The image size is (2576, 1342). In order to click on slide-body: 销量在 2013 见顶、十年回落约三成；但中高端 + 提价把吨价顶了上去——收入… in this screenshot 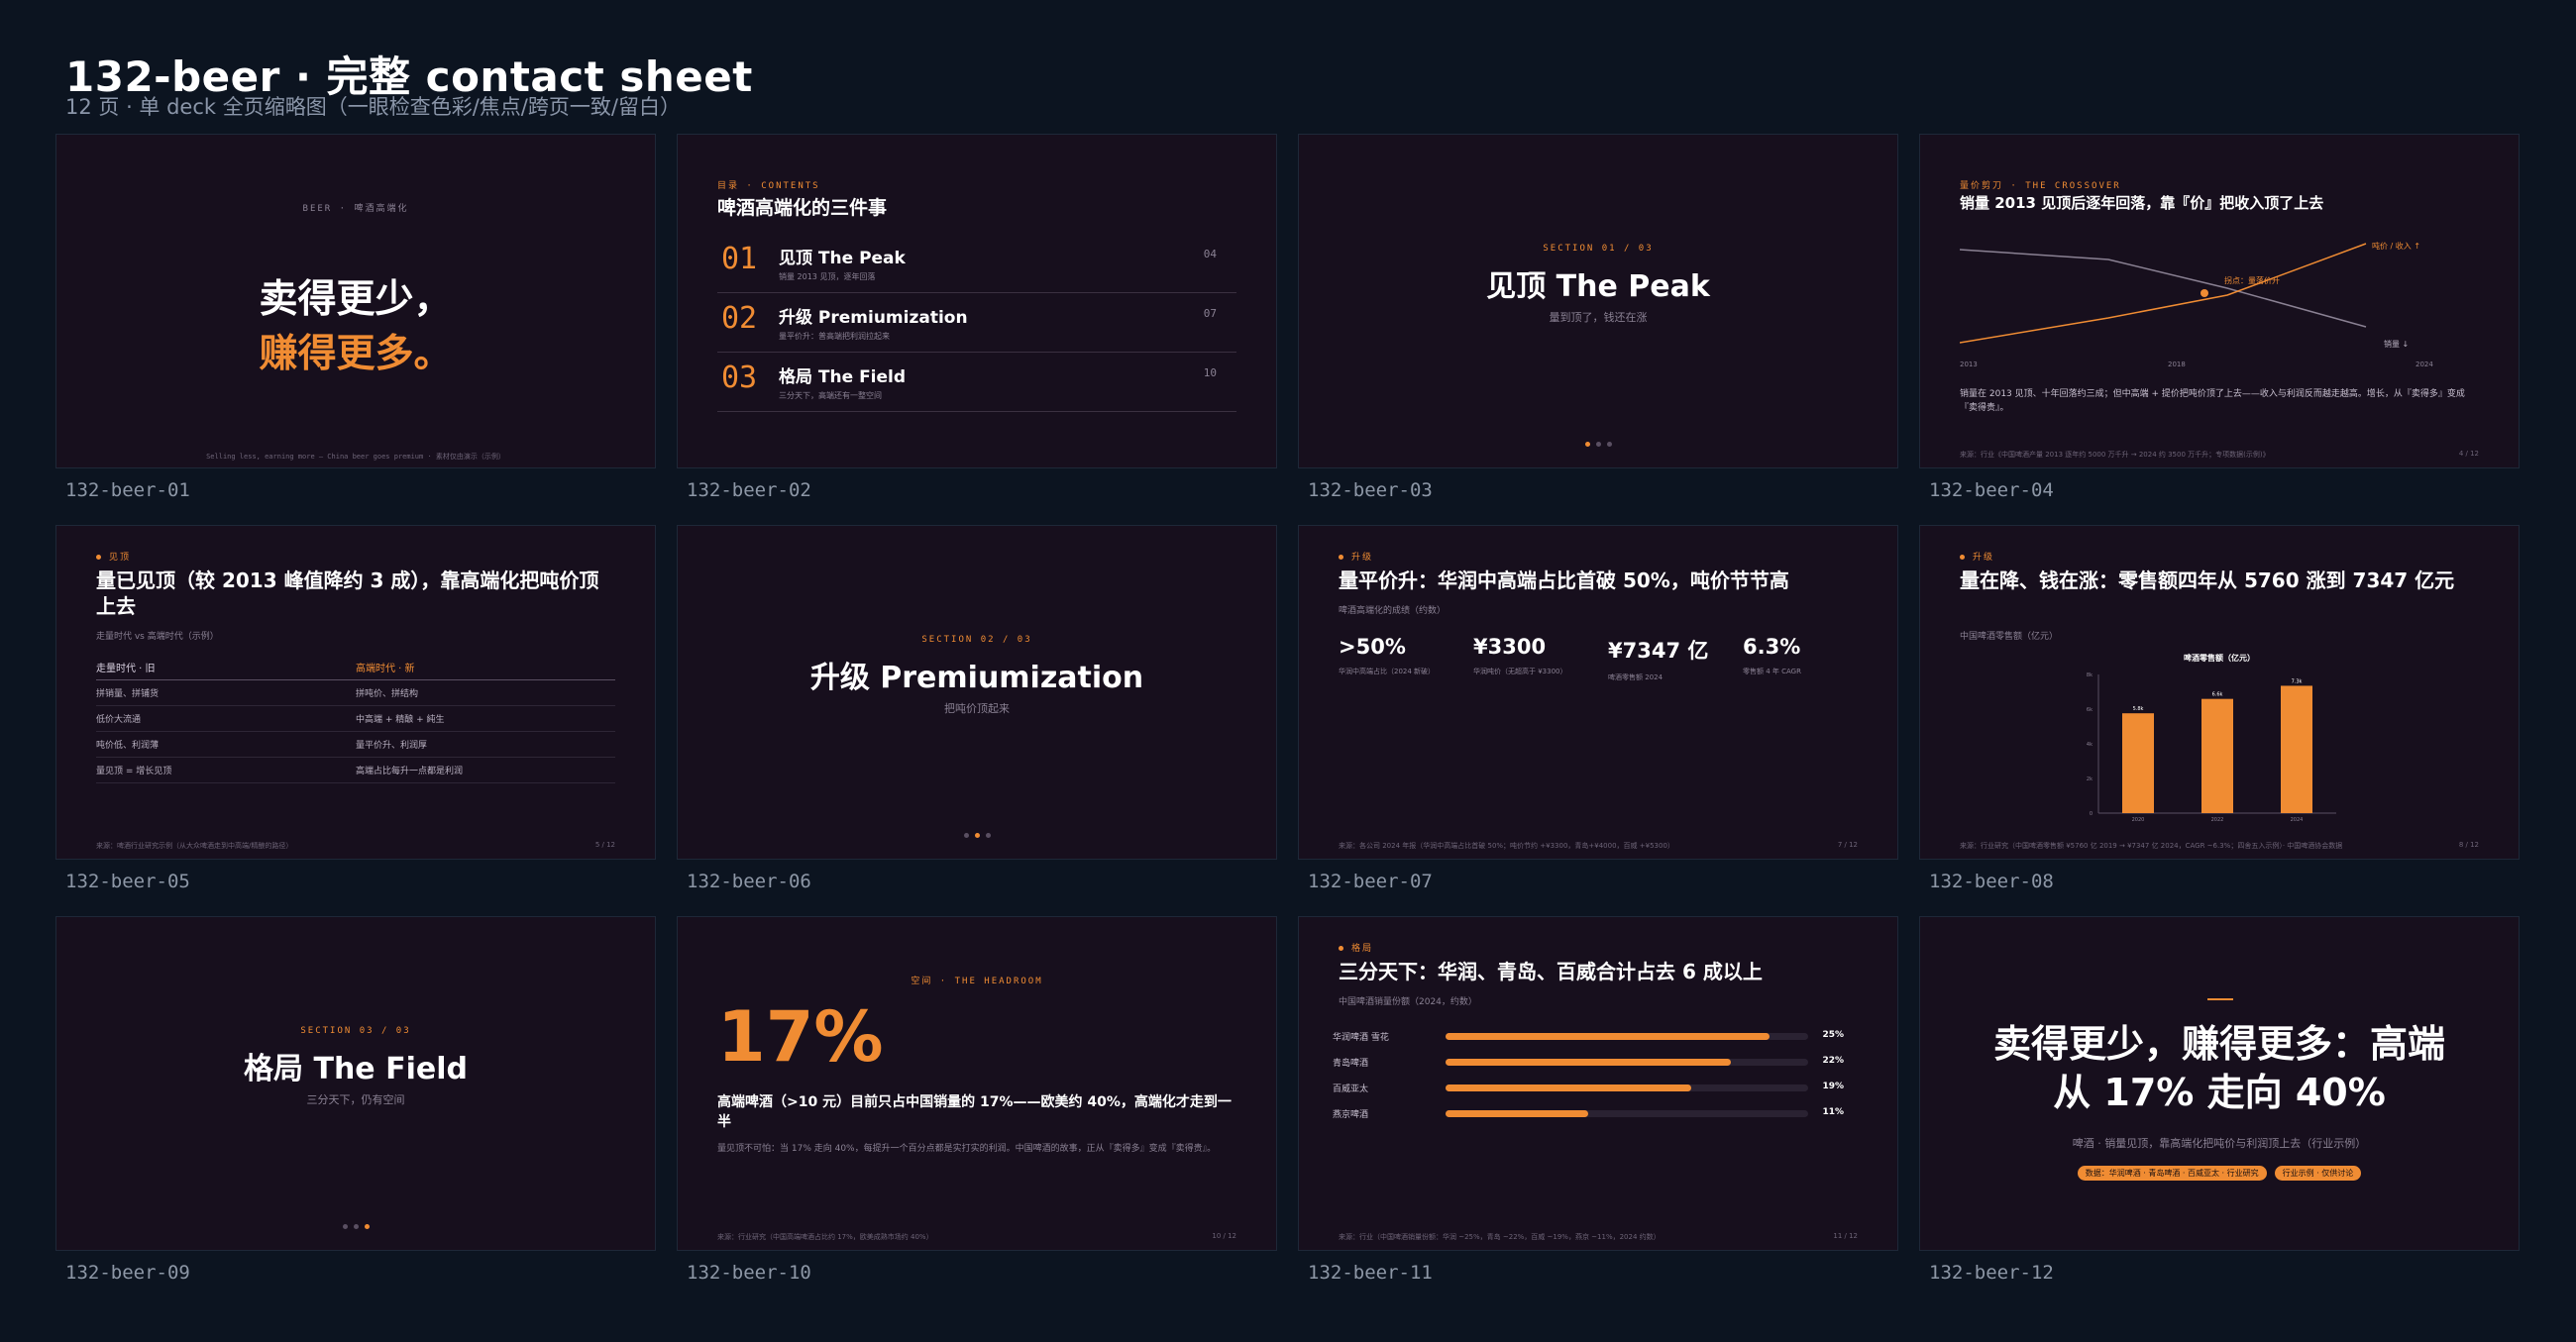, I will do `click(2212, 401)`.